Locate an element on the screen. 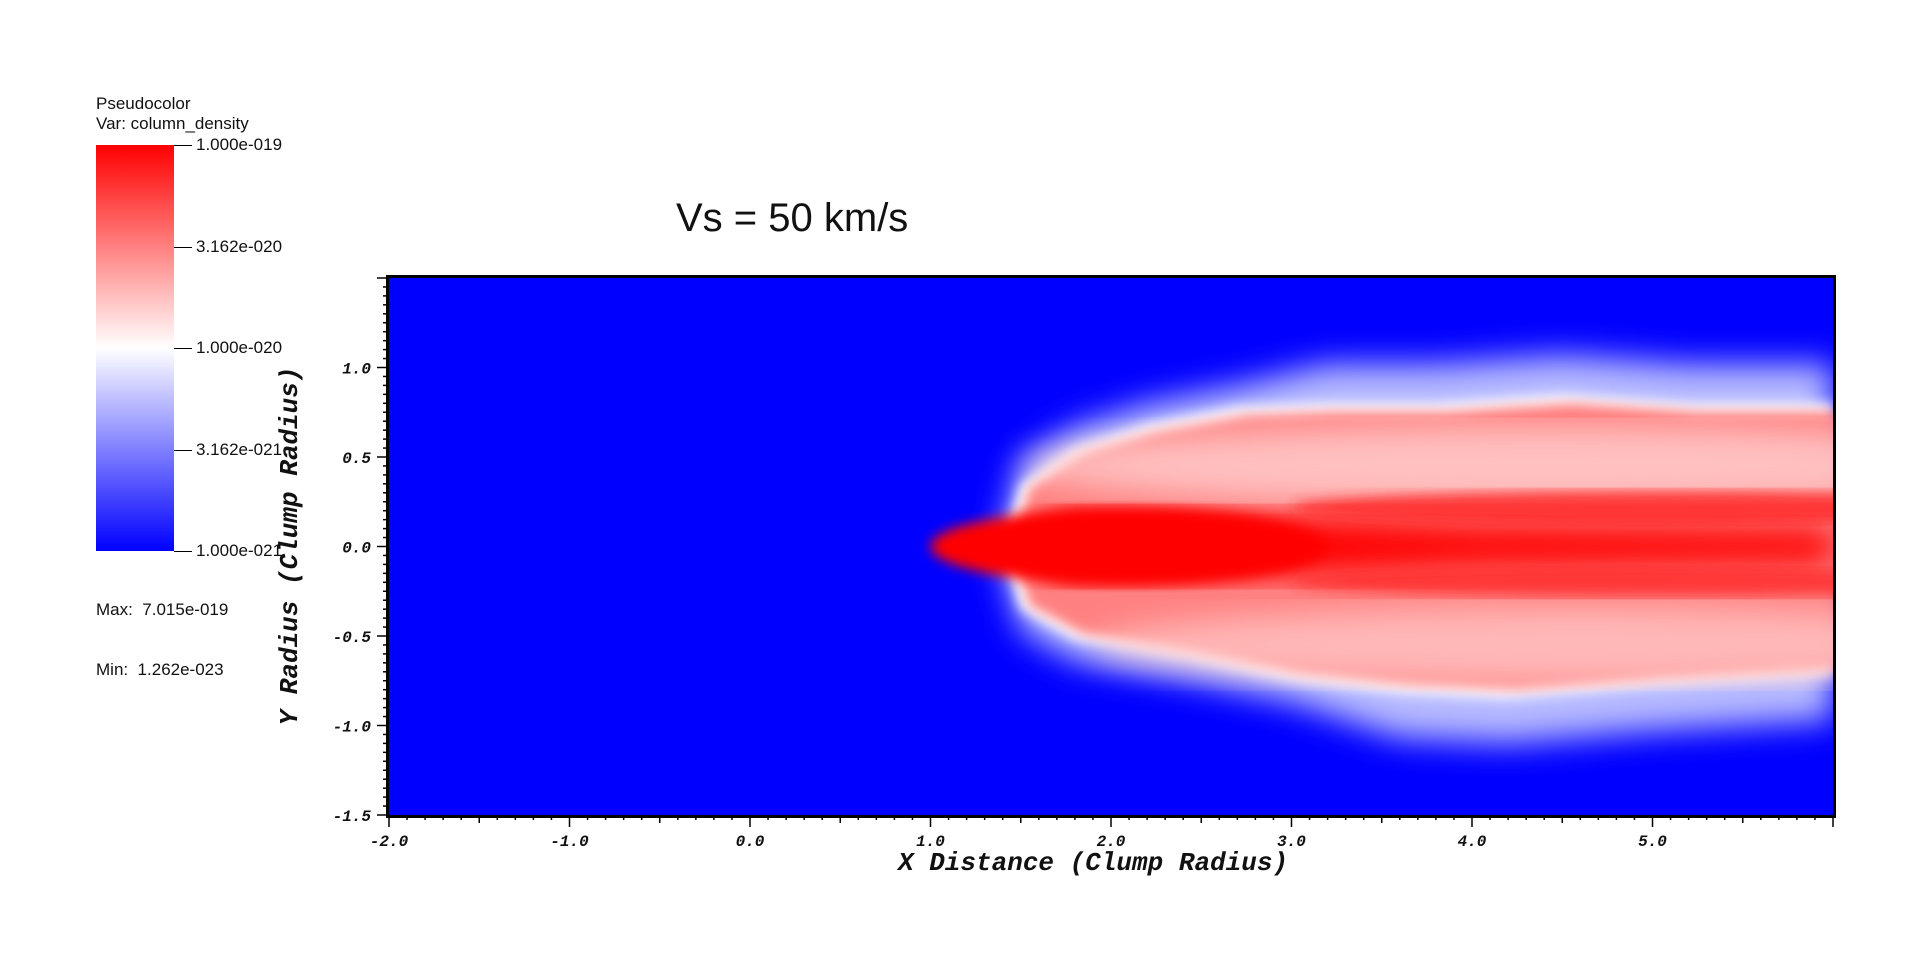 This screenshot has width=1920, height=958. colorbar-tick-label: 1.000e-020 is located at coordinates (239, 347).